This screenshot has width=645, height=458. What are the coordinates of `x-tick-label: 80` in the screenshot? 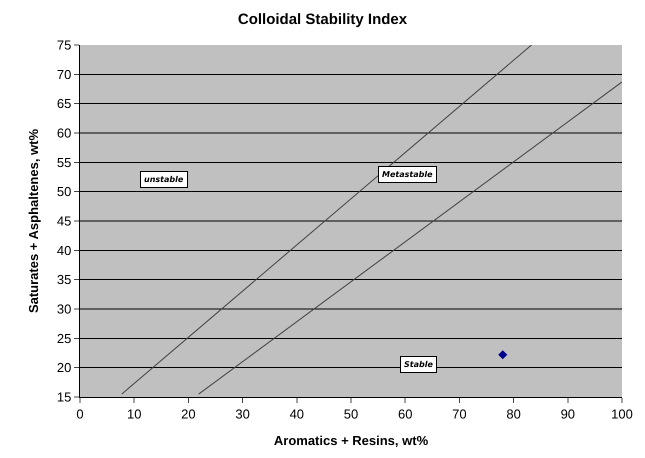 It's located at (513, 414).